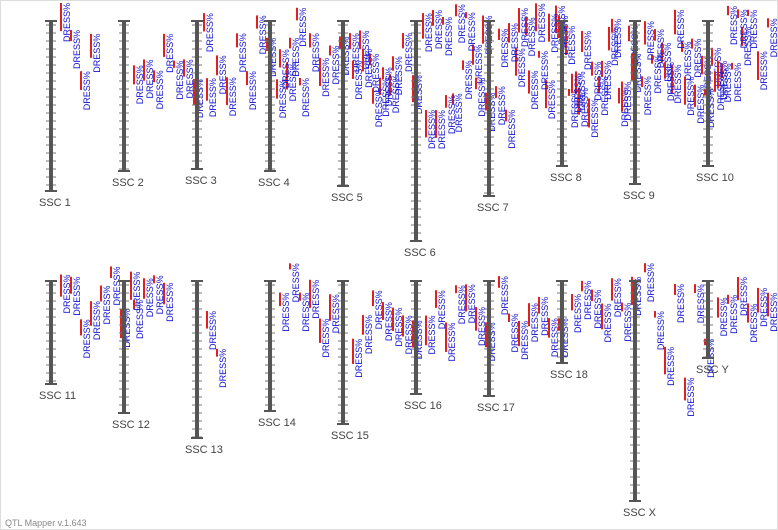 Image resolution: width=778 pixels, height=530 pixels. I want to click on chromosome-label: SSC 17, so click(496, 408).